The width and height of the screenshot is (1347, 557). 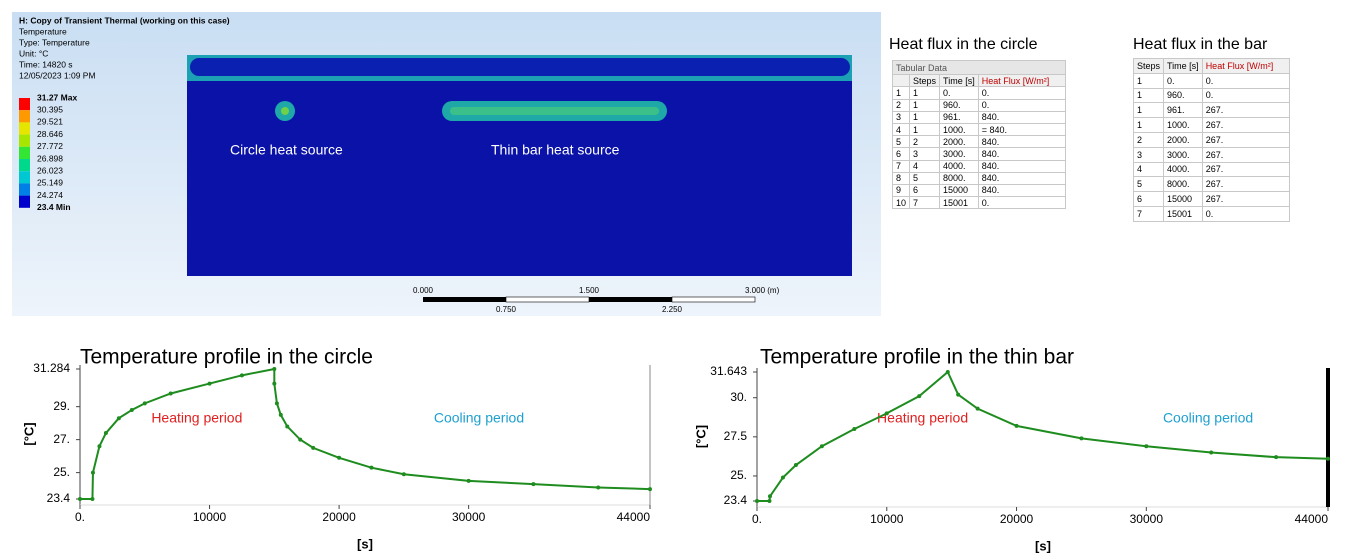 What do you see at coordinates (1183, 139) in the screenshot?
I see `table-cell: 2000.` at bounding box center [1183, 139].